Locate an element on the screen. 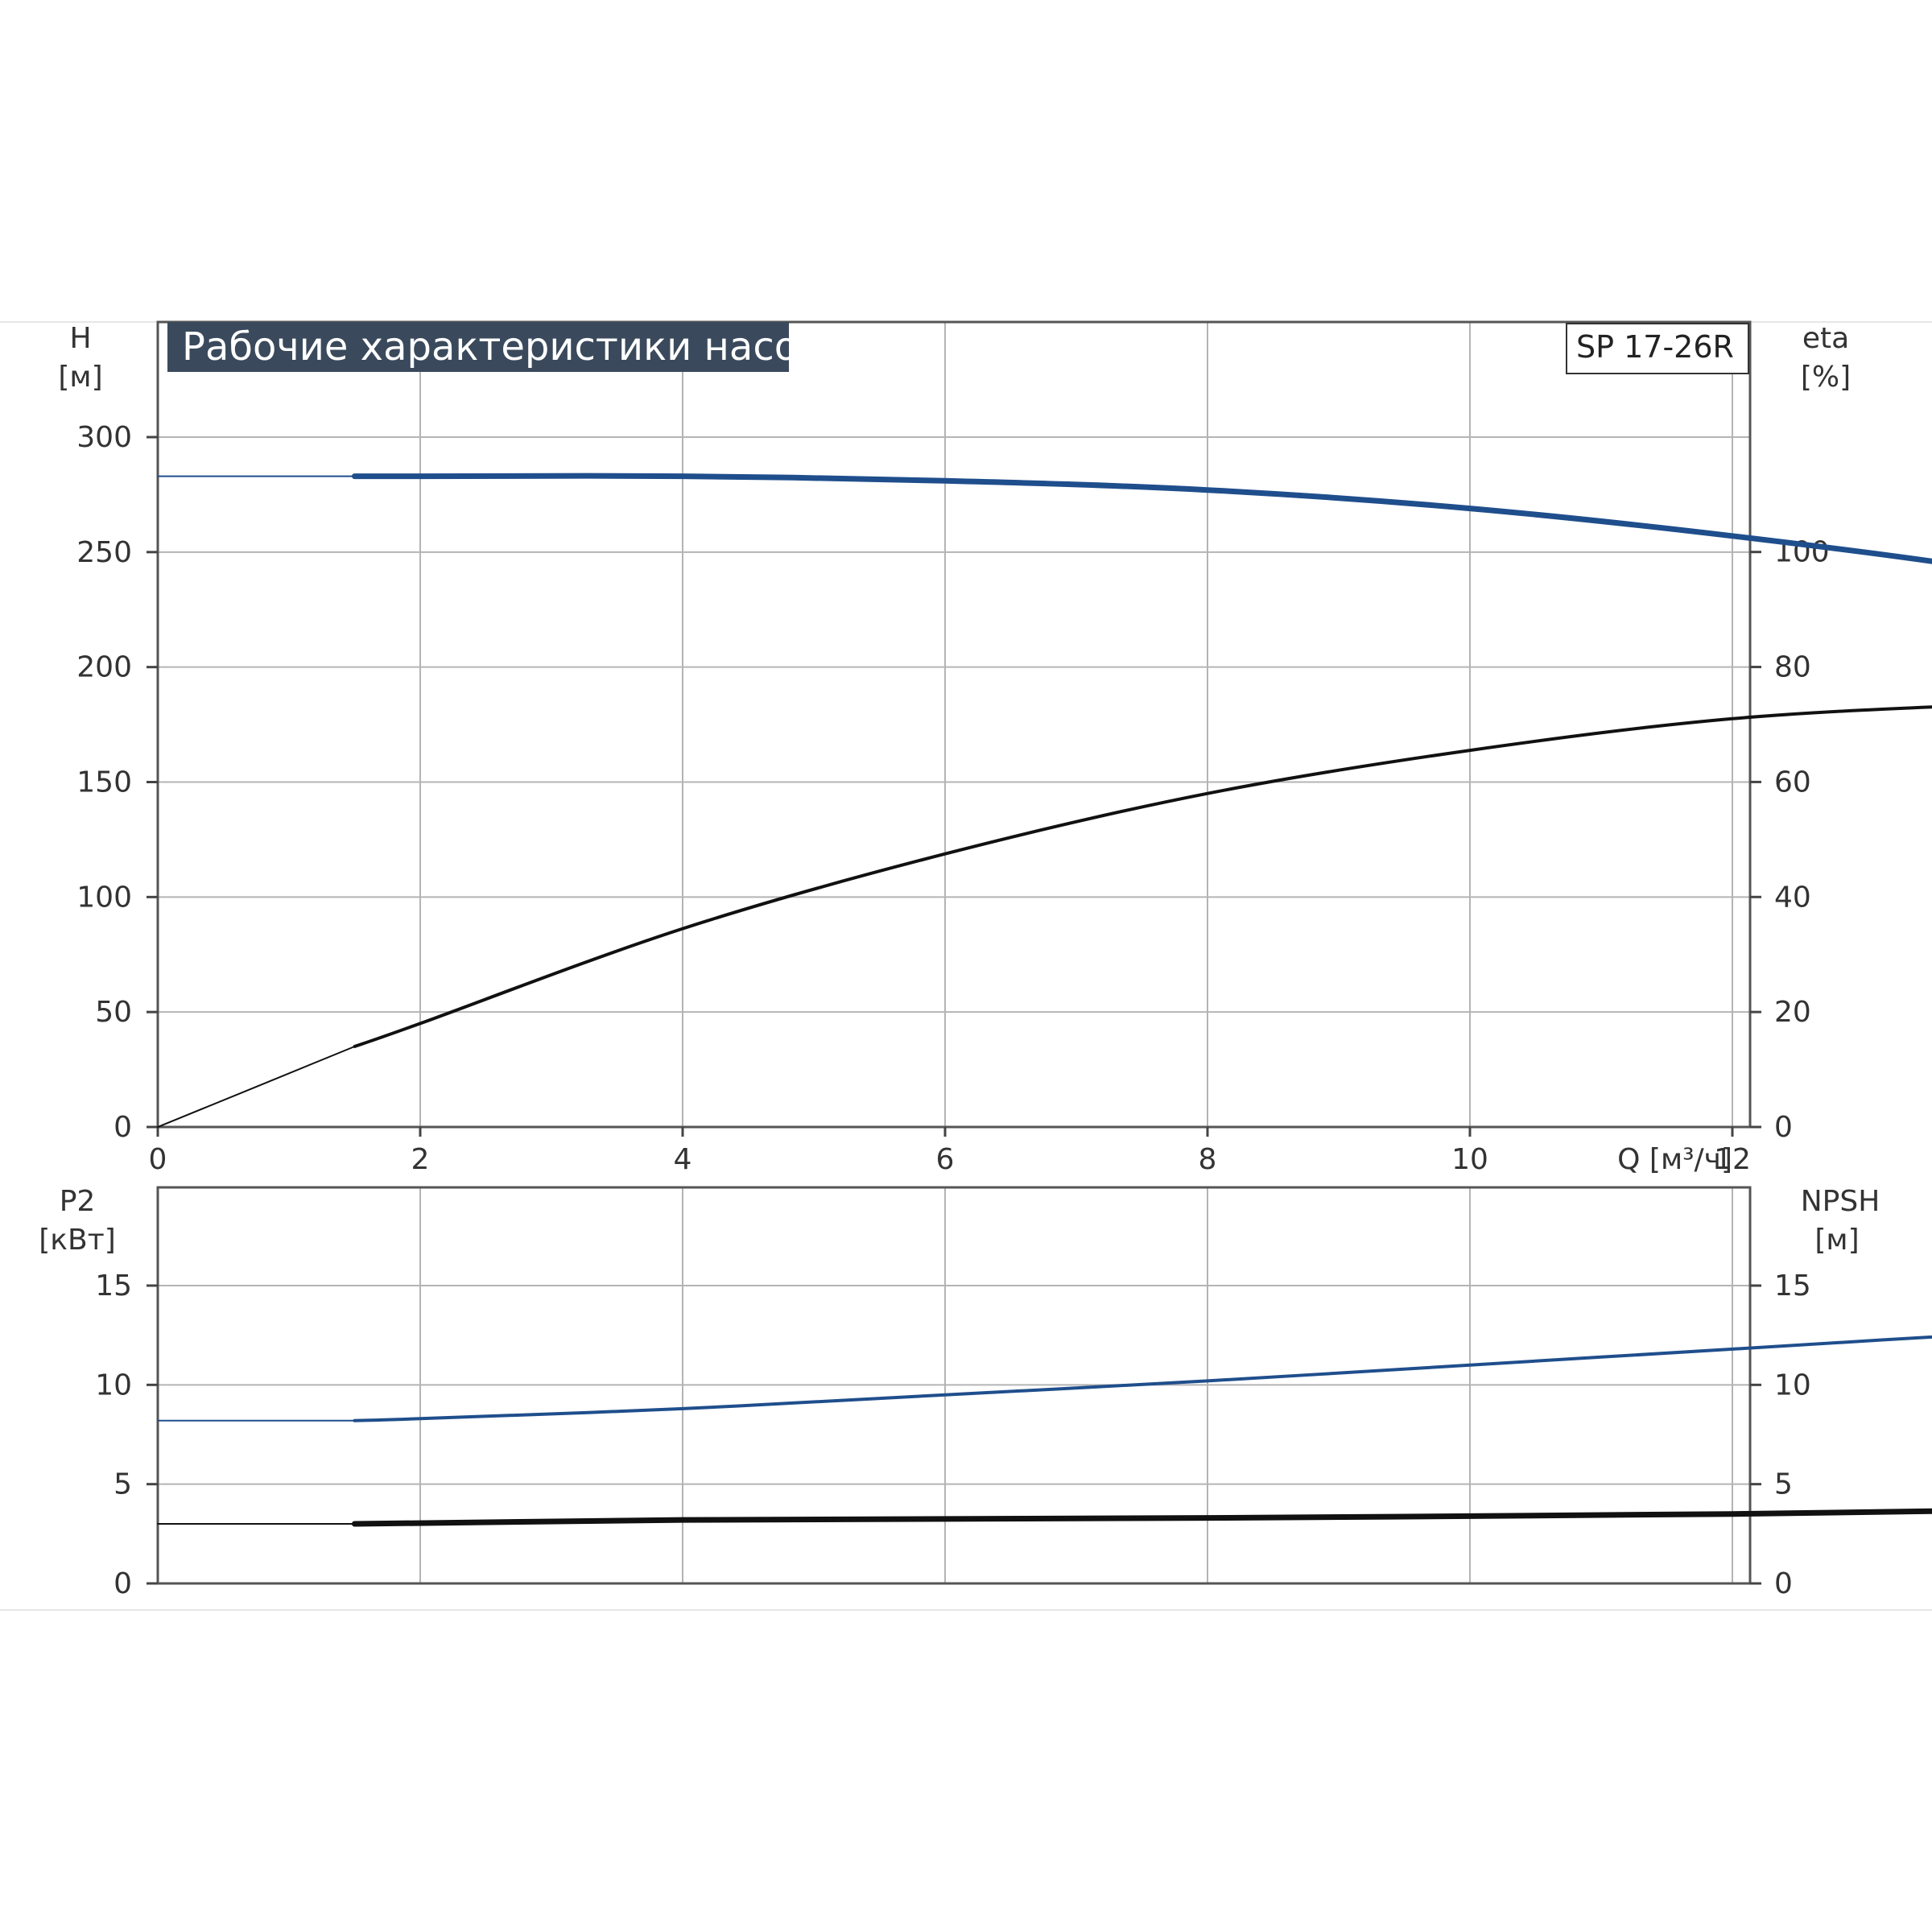 The image size is (1932, 1932). bottom-panel-series is located at coordinates (1044, 1431).